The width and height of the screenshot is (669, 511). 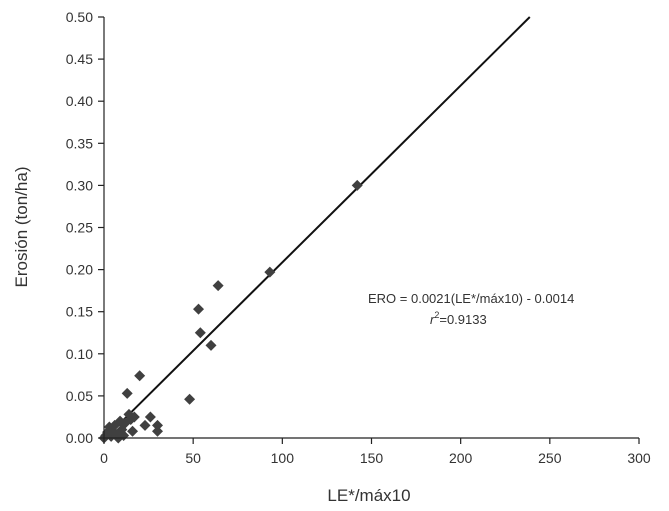 I want to click on x-tick-label: 0, so click(x=104, y=458).